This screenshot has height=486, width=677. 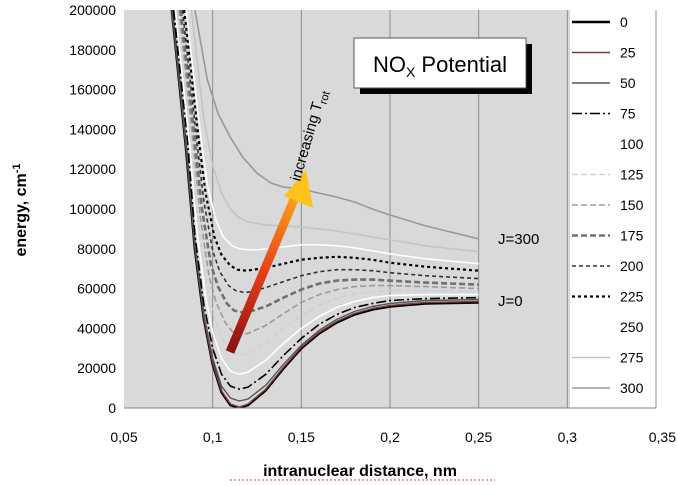 I want to click on chart-title-suffix: Potential, so click(x=461, y=64).